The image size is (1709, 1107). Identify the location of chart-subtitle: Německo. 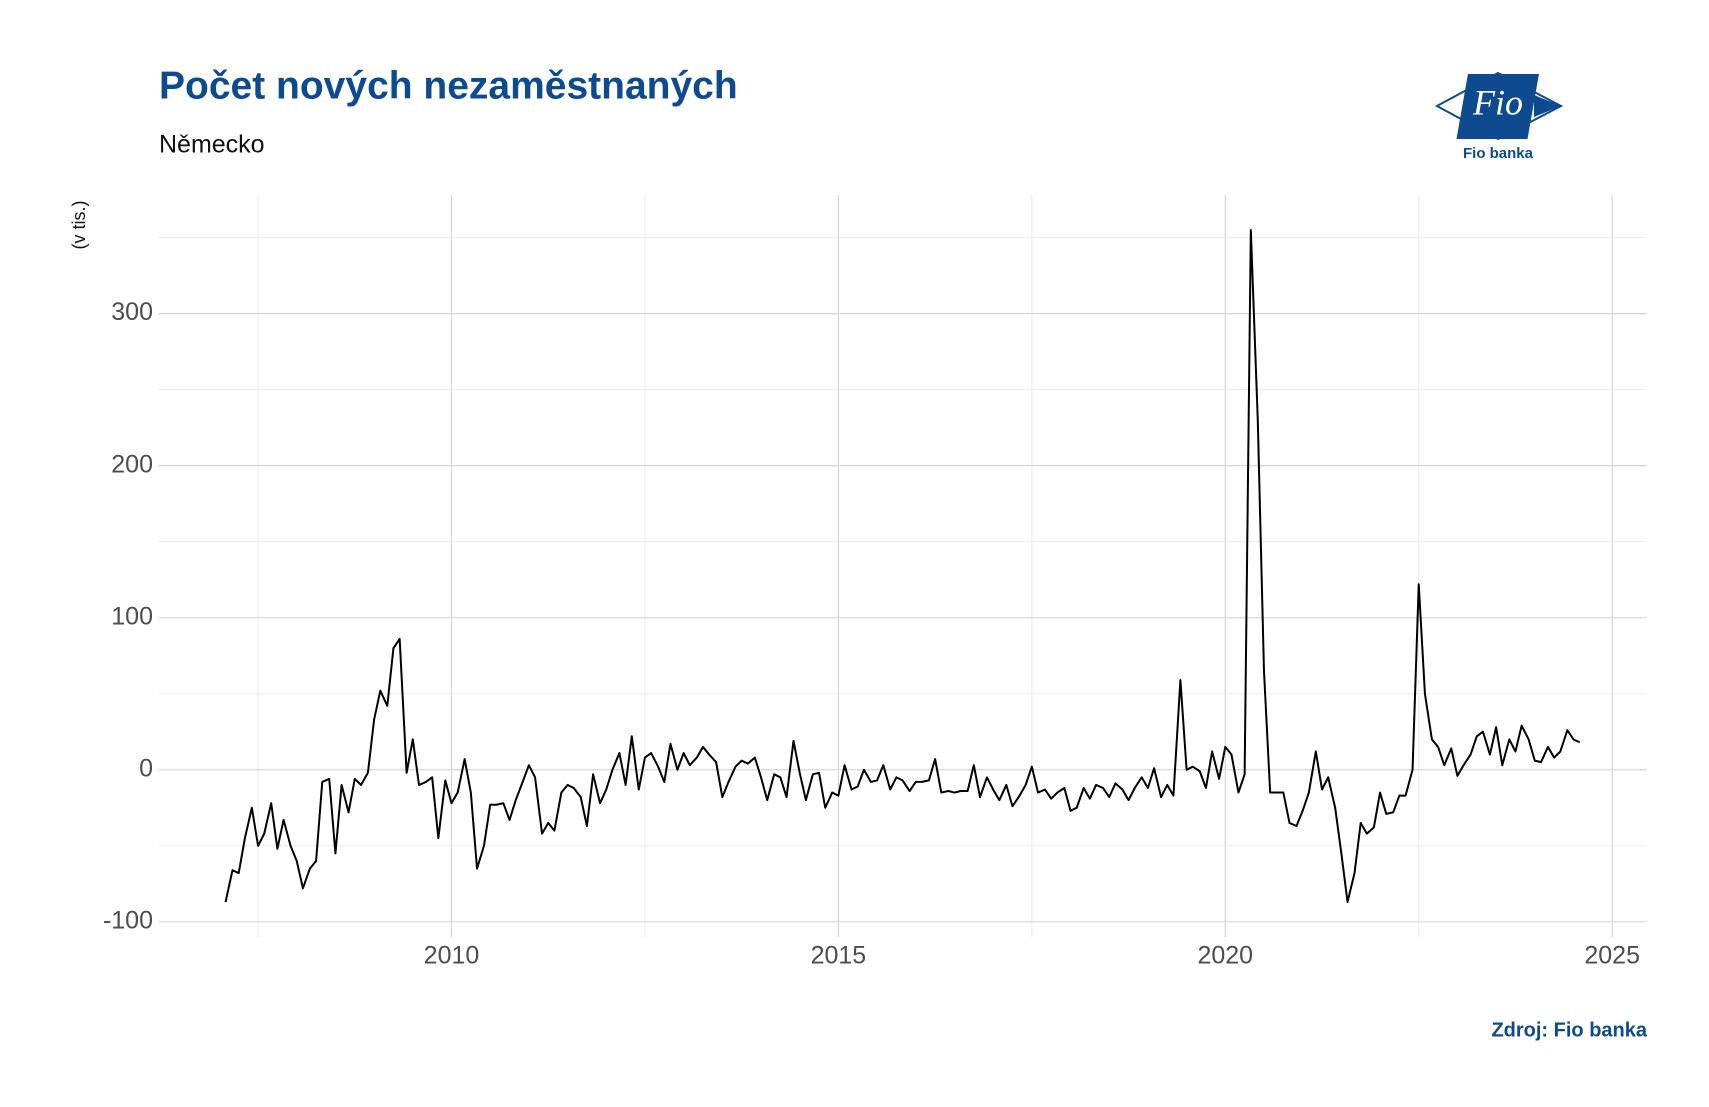
(212, 145).